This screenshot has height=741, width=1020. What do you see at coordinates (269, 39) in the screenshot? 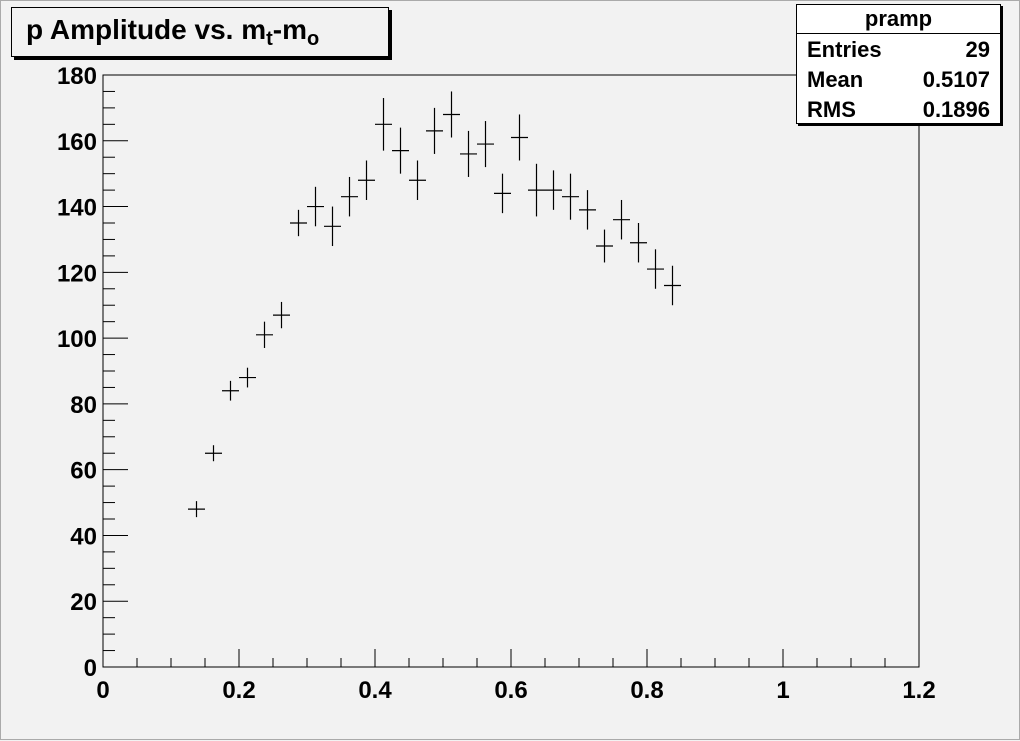
I see `title-subscript-t: t` at bounding box center [269, 39].